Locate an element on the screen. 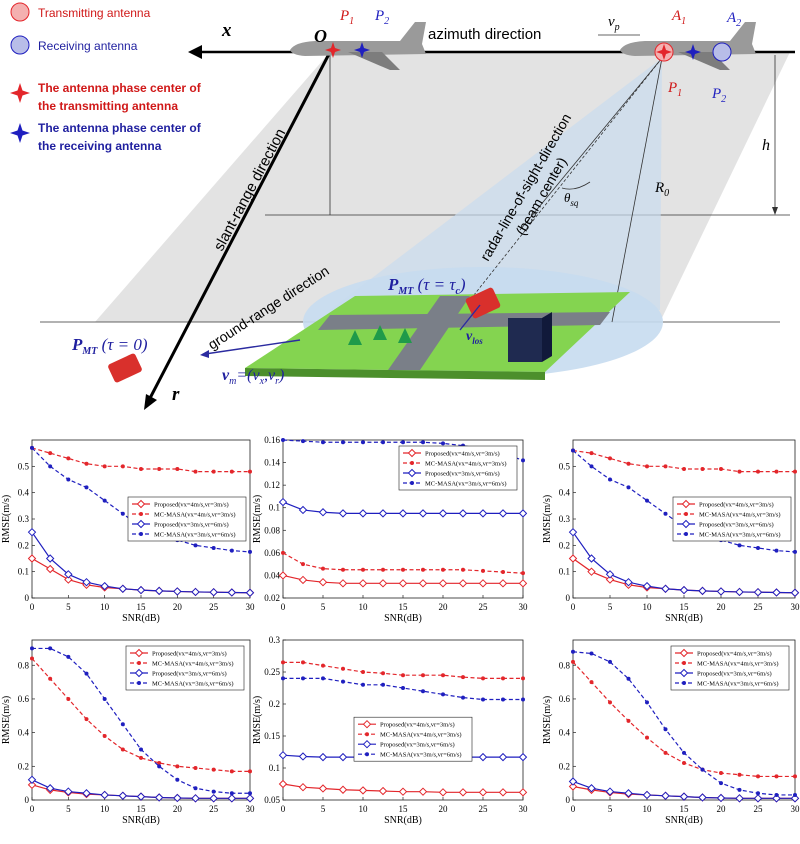  y-tick-label: 0.4 is located at coordinates (24, 733).